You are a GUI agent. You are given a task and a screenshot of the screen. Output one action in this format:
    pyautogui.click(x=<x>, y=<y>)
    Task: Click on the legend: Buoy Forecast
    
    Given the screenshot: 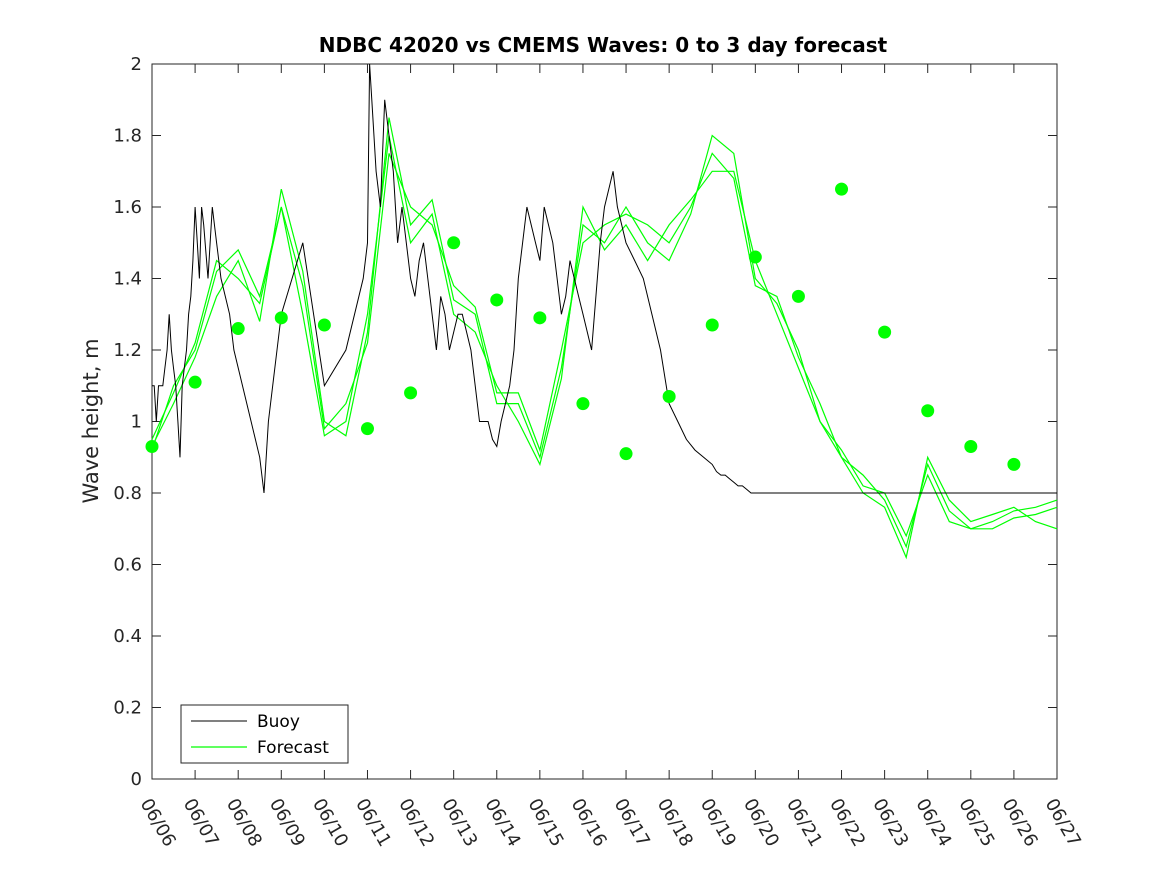 What is the action you would take?
    pyautogui.click(x=264, y=734)
    